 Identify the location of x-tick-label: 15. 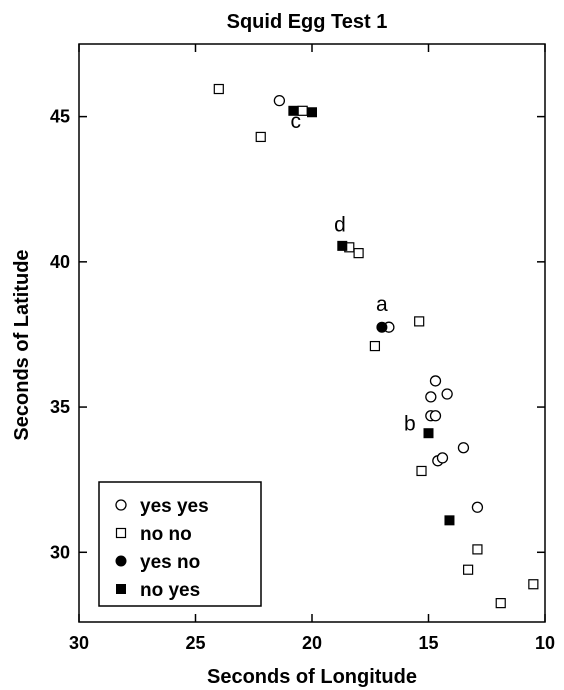
(428, 643).